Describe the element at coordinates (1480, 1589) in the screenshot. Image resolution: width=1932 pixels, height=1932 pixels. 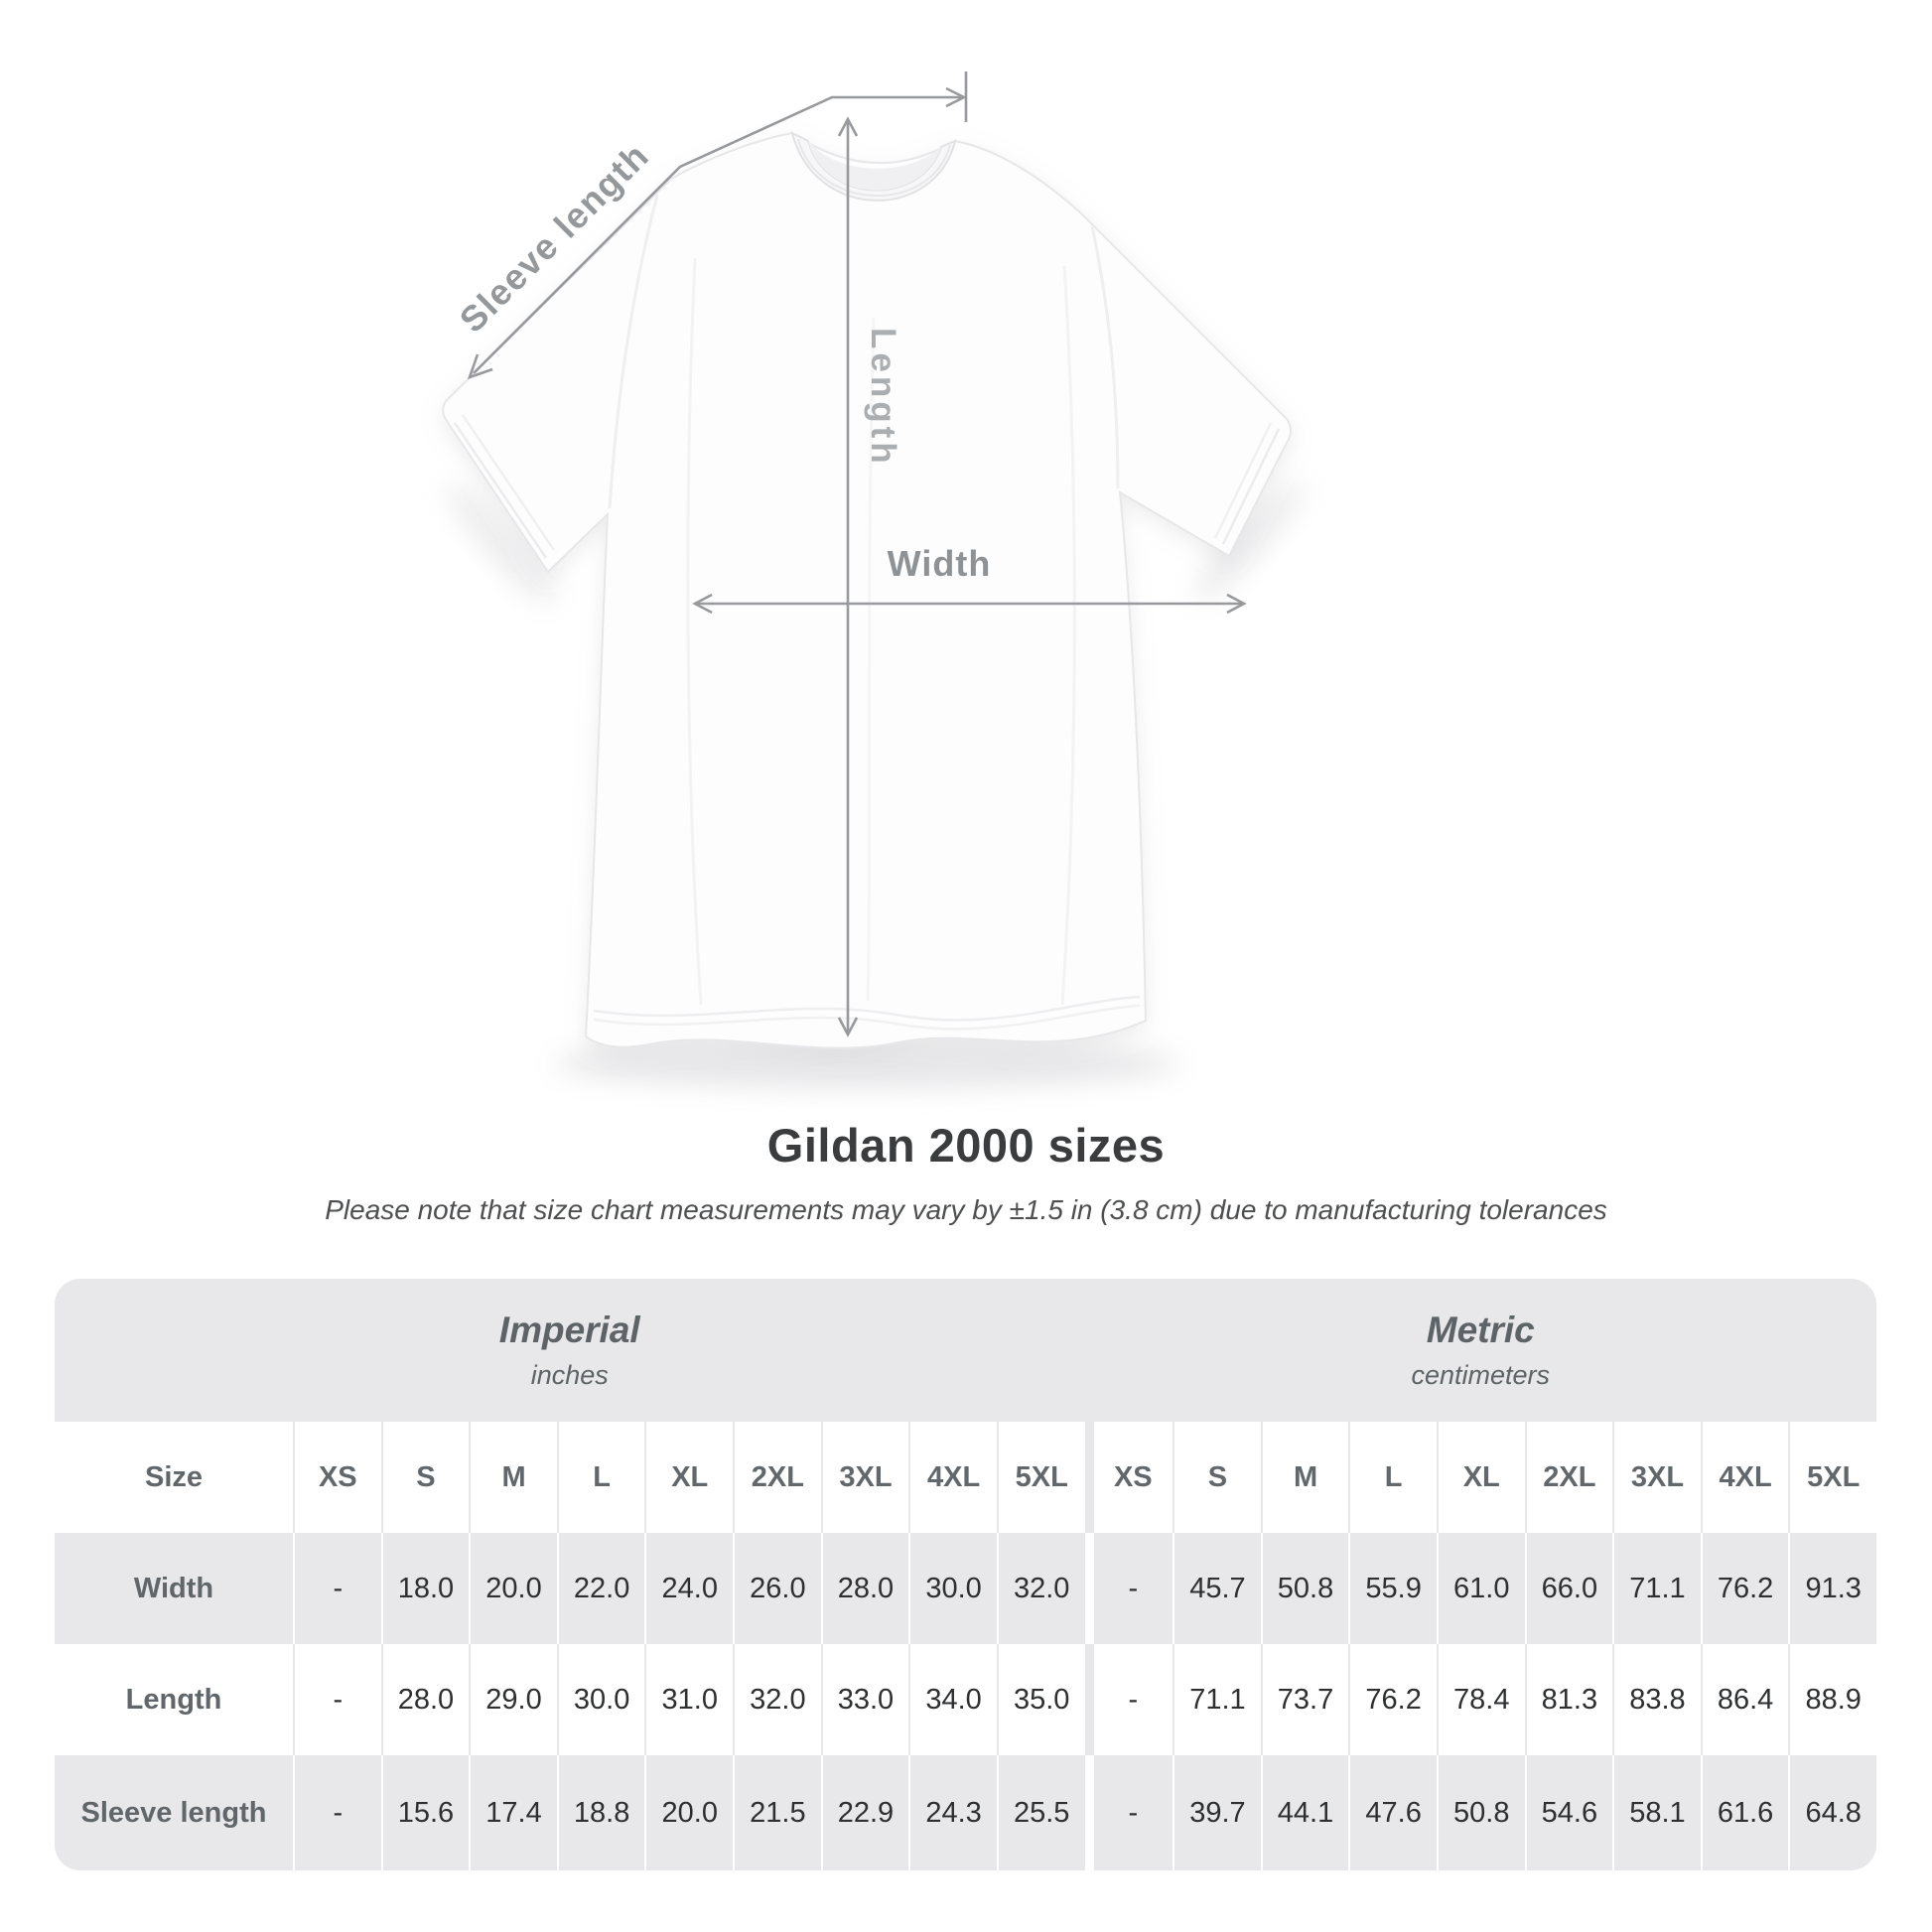
I see `table-cell: 61.0` at that location.